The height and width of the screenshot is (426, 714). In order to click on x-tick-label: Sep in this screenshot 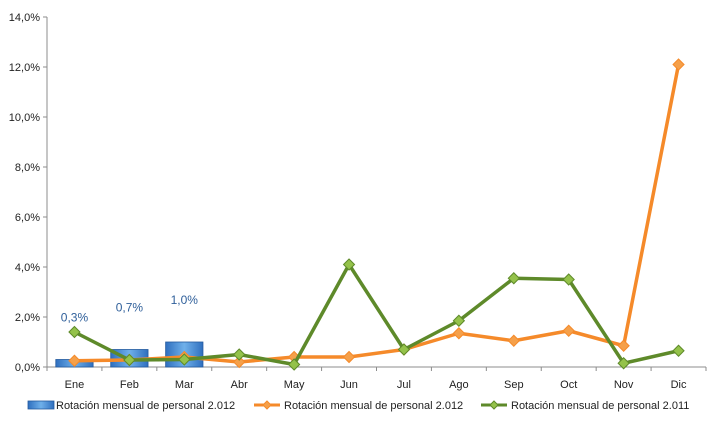, I will do `click(514, 385)`.